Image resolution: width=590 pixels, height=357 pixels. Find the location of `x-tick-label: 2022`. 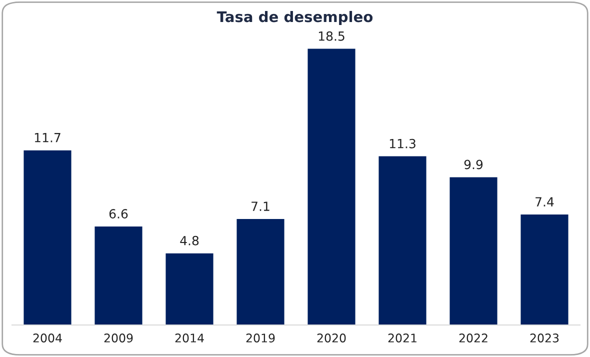

x-tick-label: 2022 is located at coordinates (473, 338).